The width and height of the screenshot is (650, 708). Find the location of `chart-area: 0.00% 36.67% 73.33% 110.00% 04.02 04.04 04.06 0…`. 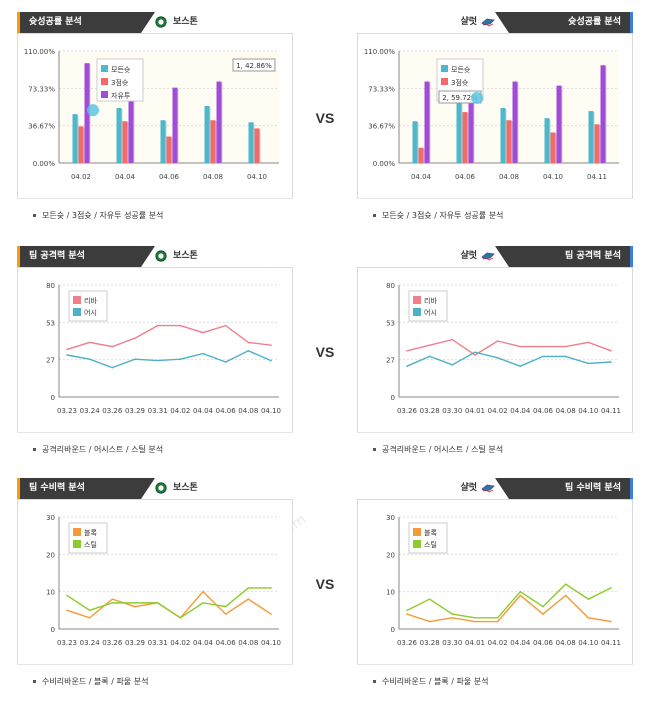

chart-area: 0.00% 36.67% 73.33% 110.00% 04.02 04.04 04.06 0… is located at coordinates (155, 121).